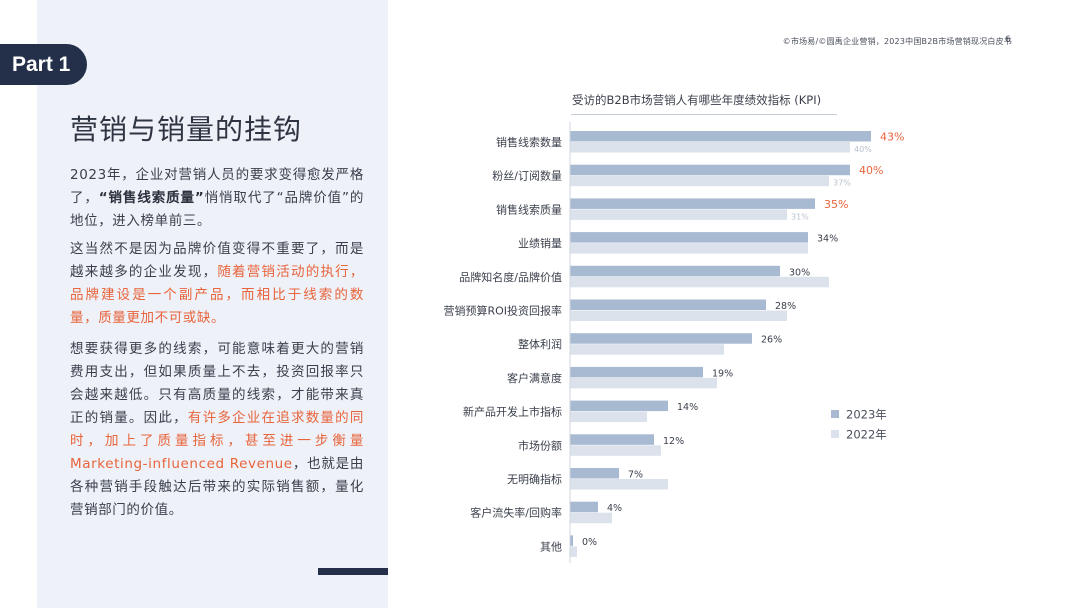  What do you see at coordinates (217, 295) in the screenshot?
I see `paragraph-run: 随着营销活动的执行，品牌建设是一个副产品，而相比于线索的数量，质量更加不可或缺。` at bounding box center [217, 295].